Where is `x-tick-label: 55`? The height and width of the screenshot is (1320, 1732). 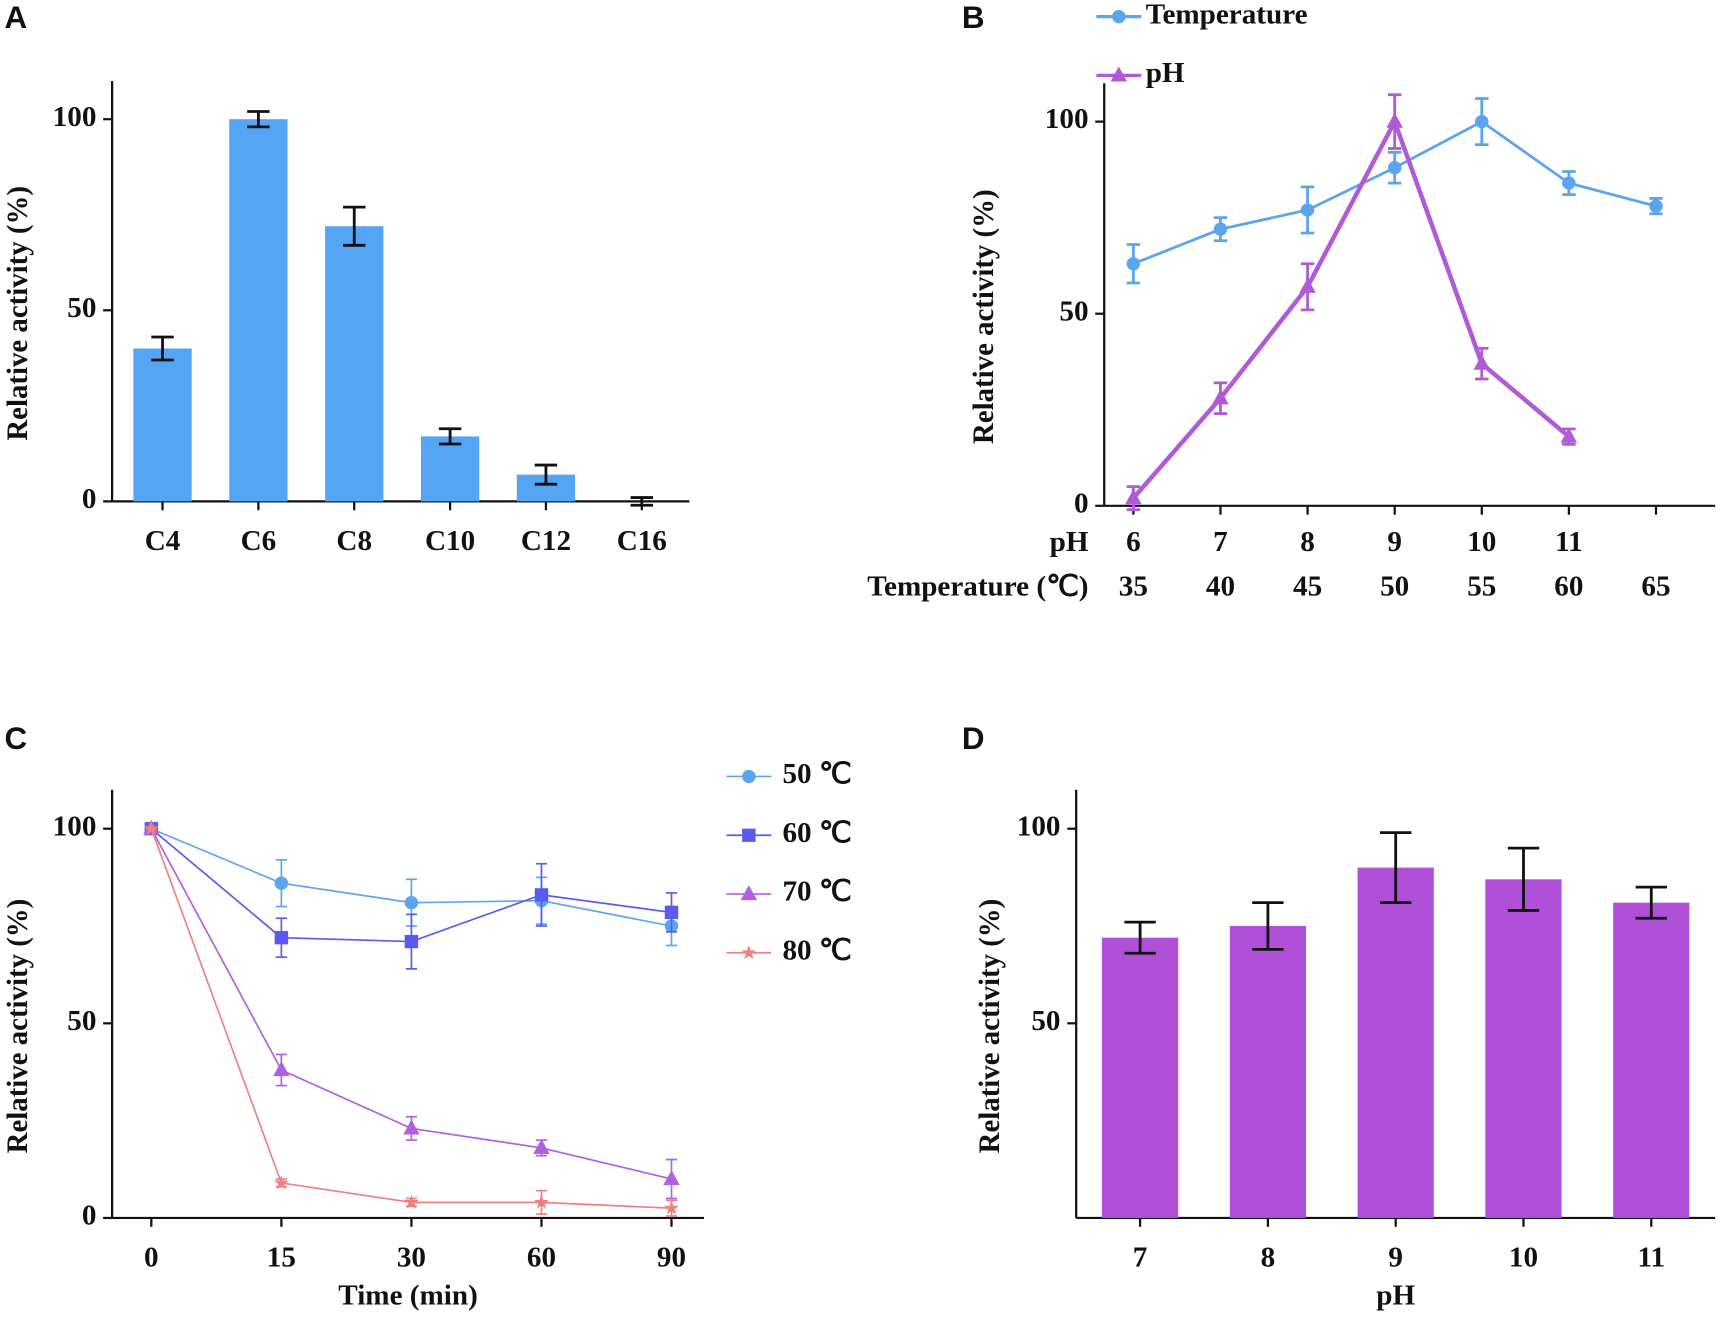 x-tick-label: 55 is located at coordinates (1481, 587).